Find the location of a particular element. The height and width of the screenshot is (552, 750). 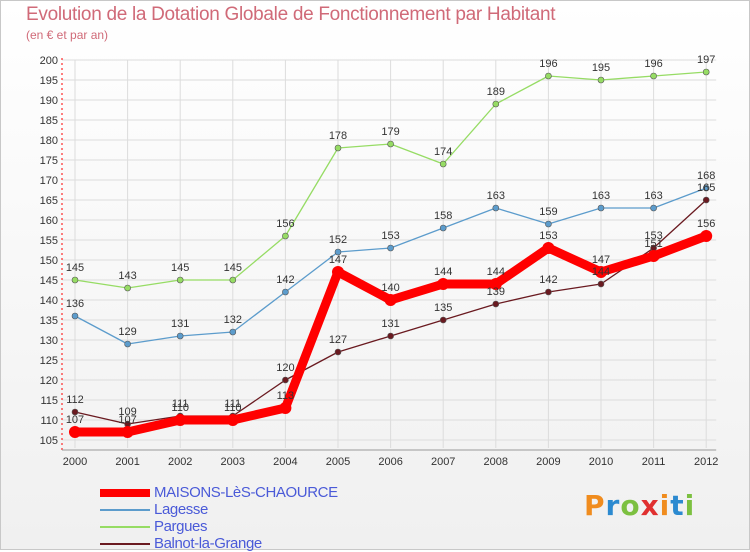

data-label: 132 is located at coordinates (233, 320).